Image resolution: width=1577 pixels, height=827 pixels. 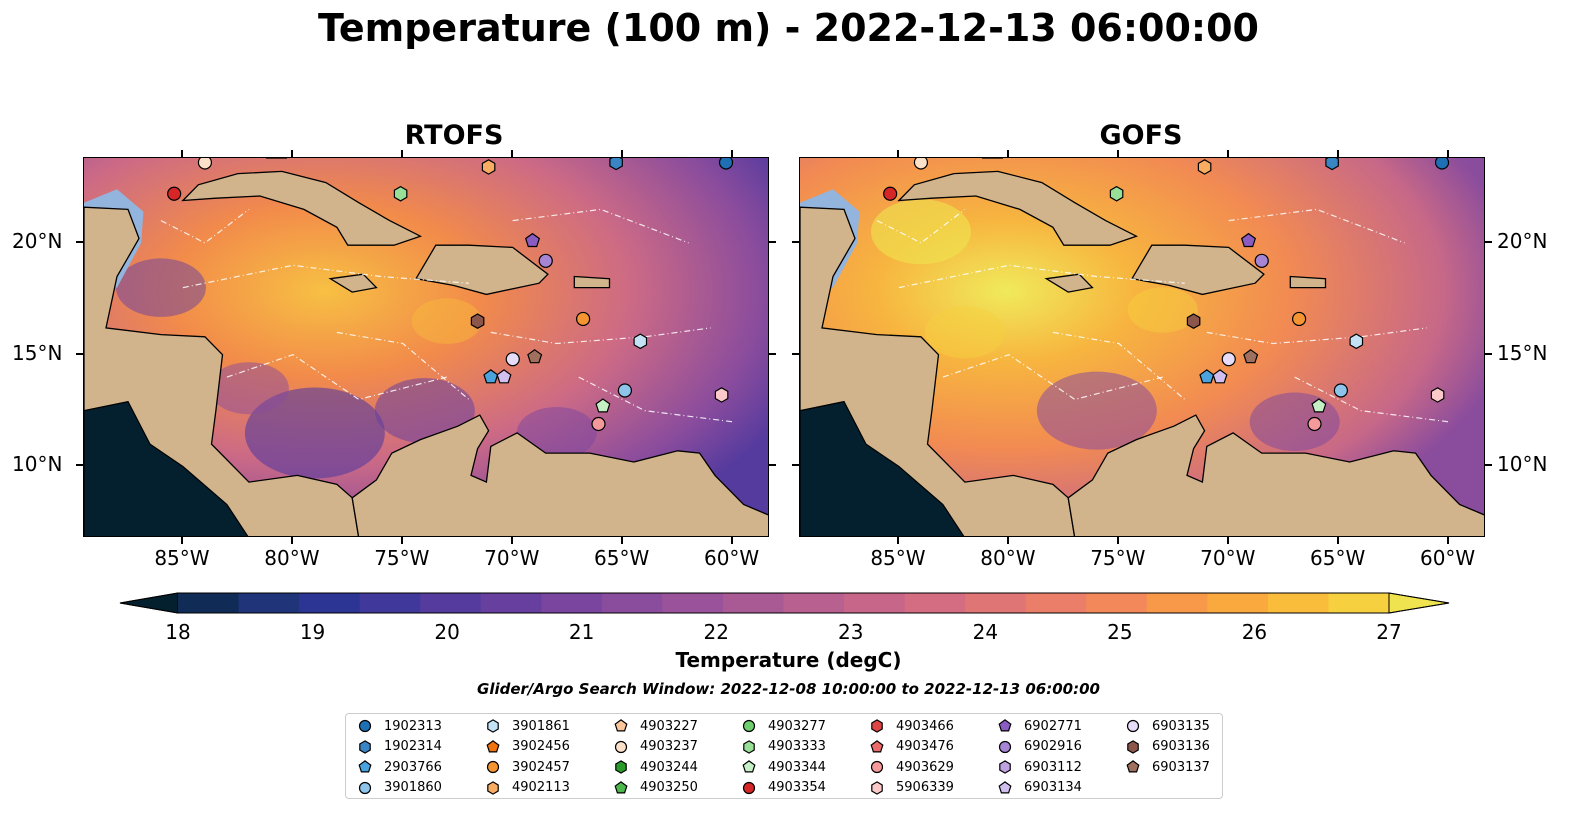 I want to click on legend-entry: 4903333, so click(x=783, y=747).